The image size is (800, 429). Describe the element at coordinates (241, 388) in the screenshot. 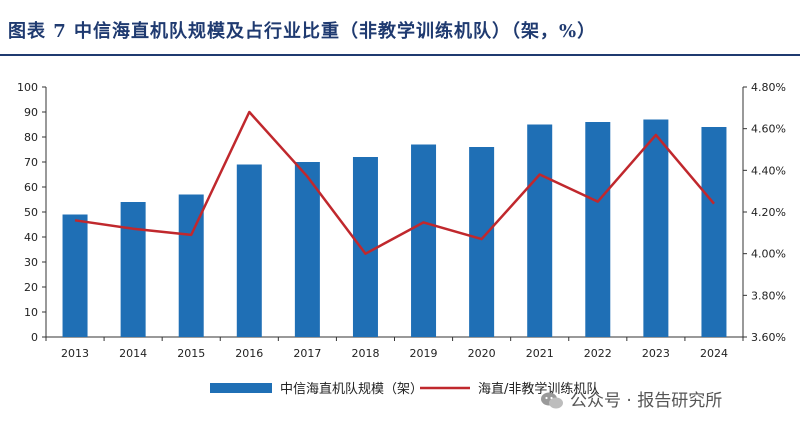

I see `legend-swatch-bar` at that location.